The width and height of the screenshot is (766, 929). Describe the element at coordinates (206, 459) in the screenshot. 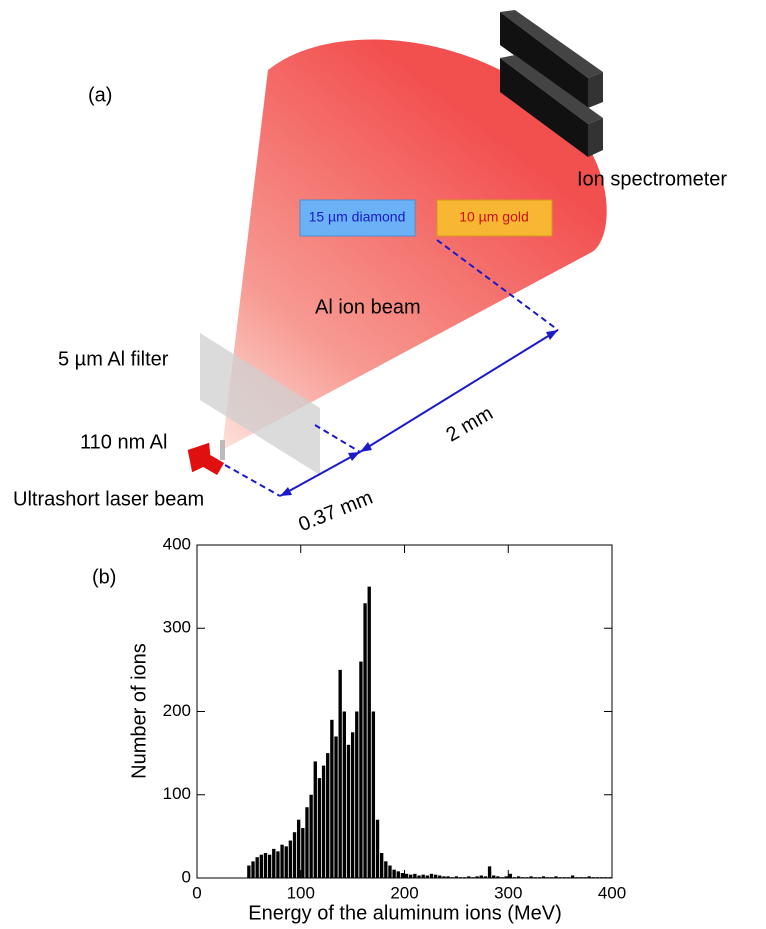

I see `laser-arrow` at that location.